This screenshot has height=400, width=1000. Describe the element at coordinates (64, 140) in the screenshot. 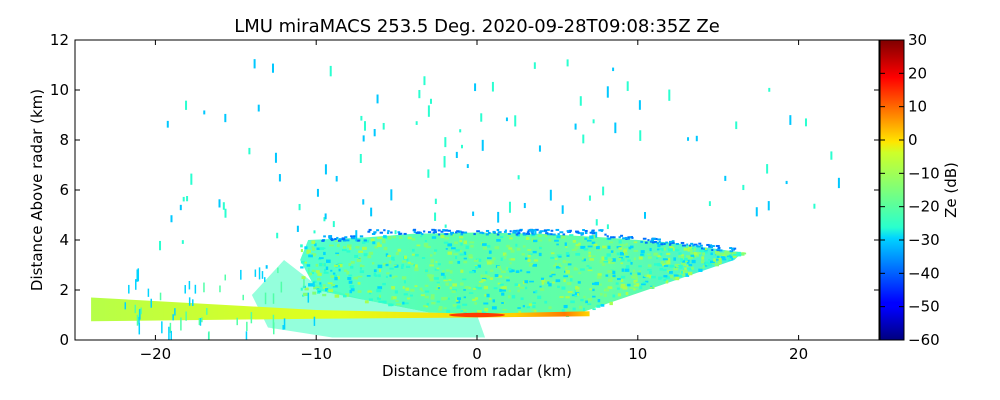

I see `y-tick-label: 8` at that location.